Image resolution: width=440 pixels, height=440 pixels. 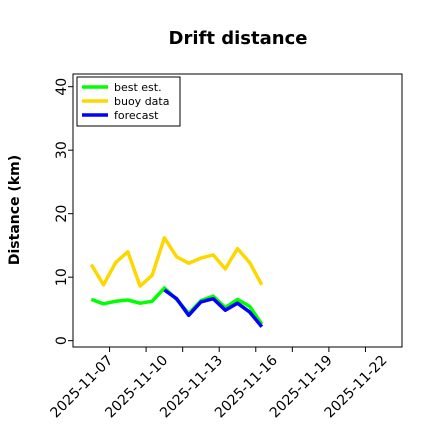 I want to click on series-line-best-est, so click(x=177, y=306).